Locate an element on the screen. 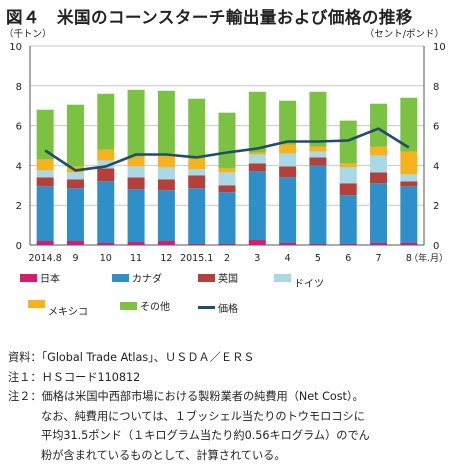 This screenshot has width=450, height=465. legend-item-japan: 日本 is located at coordinates (40, 277).